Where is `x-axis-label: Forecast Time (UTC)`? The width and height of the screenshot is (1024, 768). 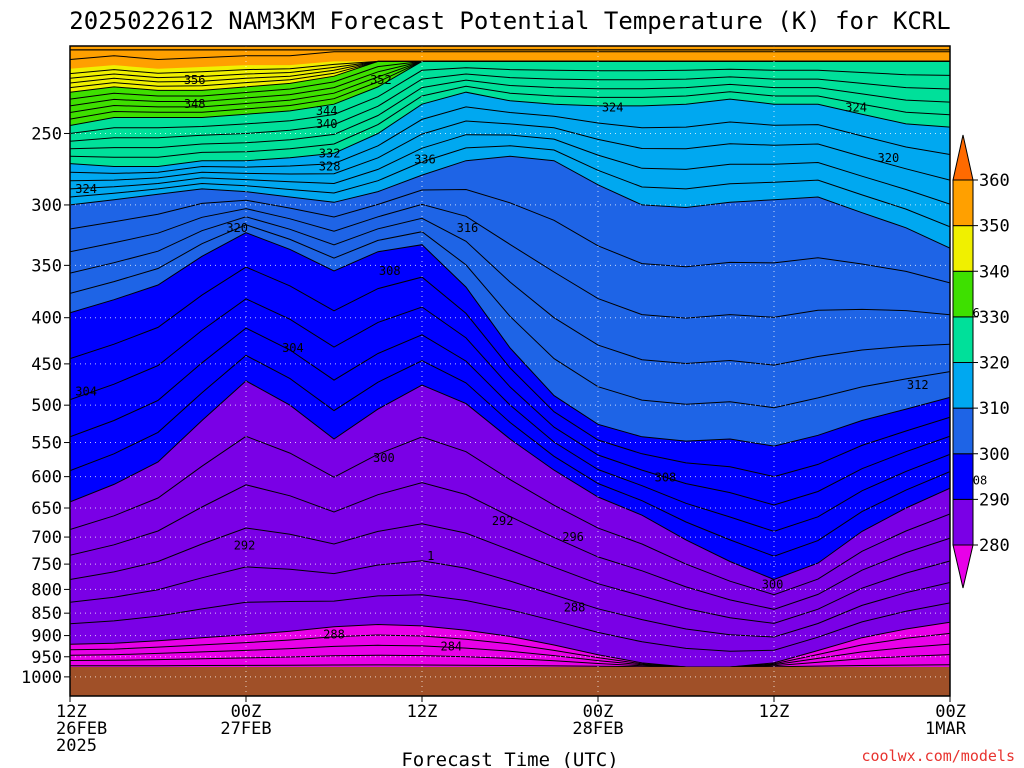 x-axis-label: Forecast Time (UTC) is located at coordinates (509, 758).